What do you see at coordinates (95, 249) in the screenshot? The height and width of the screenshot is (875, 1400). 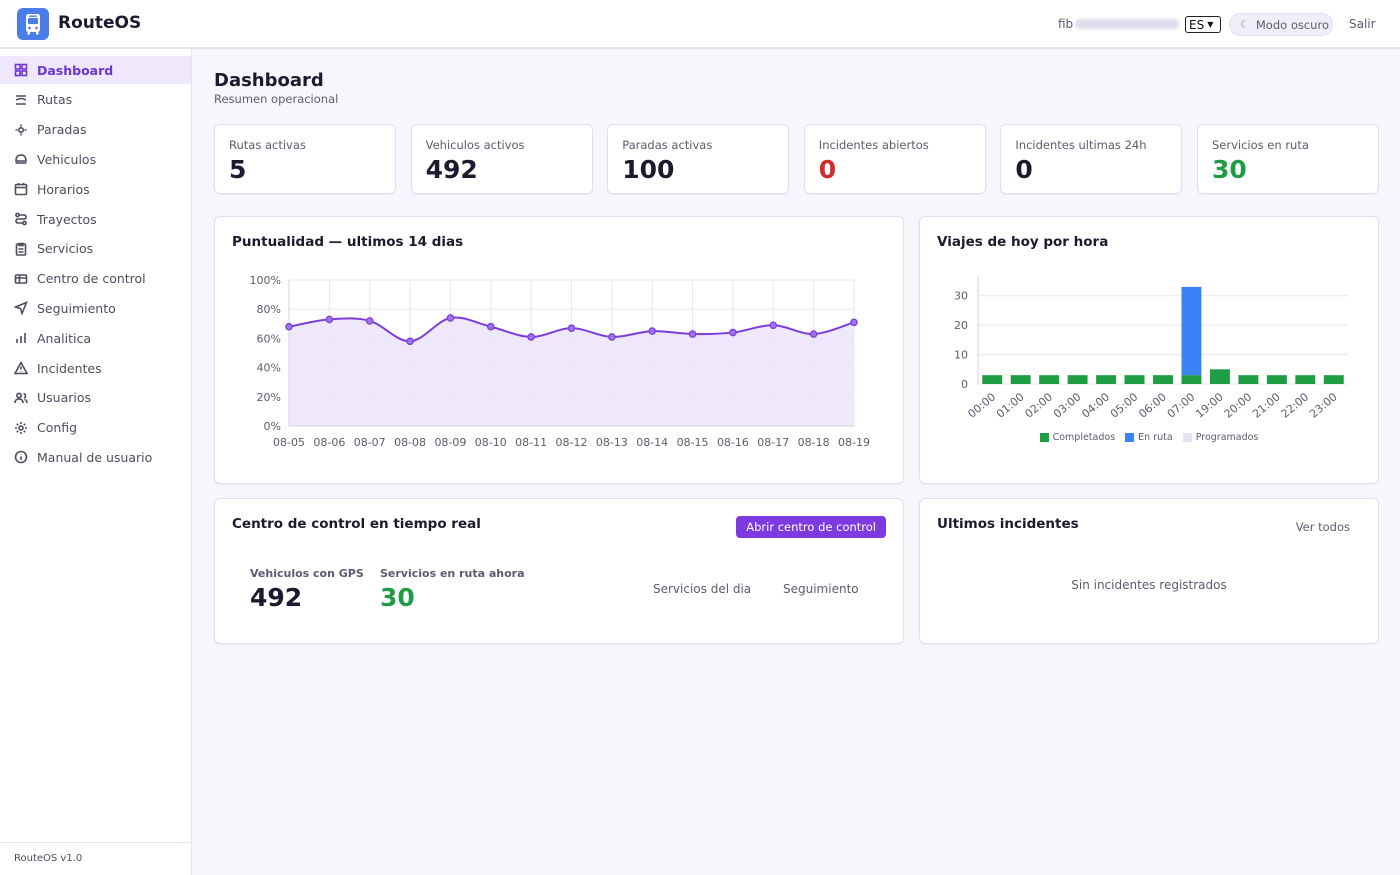 I see `sidebar-item-servicios: Servicios` at bounding box center [95, 249].